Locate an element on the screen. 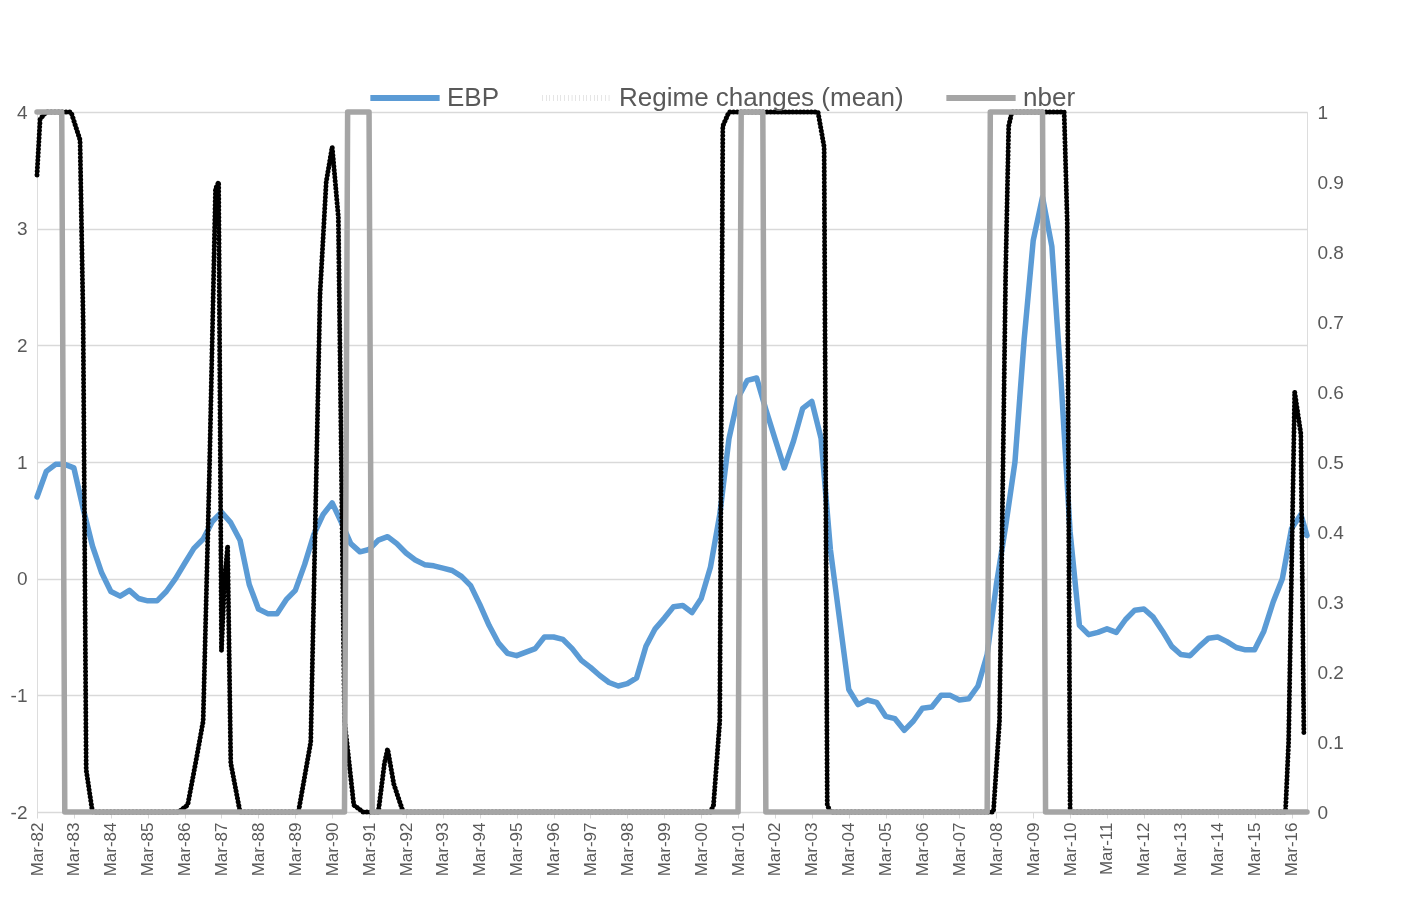 Image resolution: width=1402 pixels, height=919 pixels. y-tick-label: 3 is located at coordinates (22, 229).